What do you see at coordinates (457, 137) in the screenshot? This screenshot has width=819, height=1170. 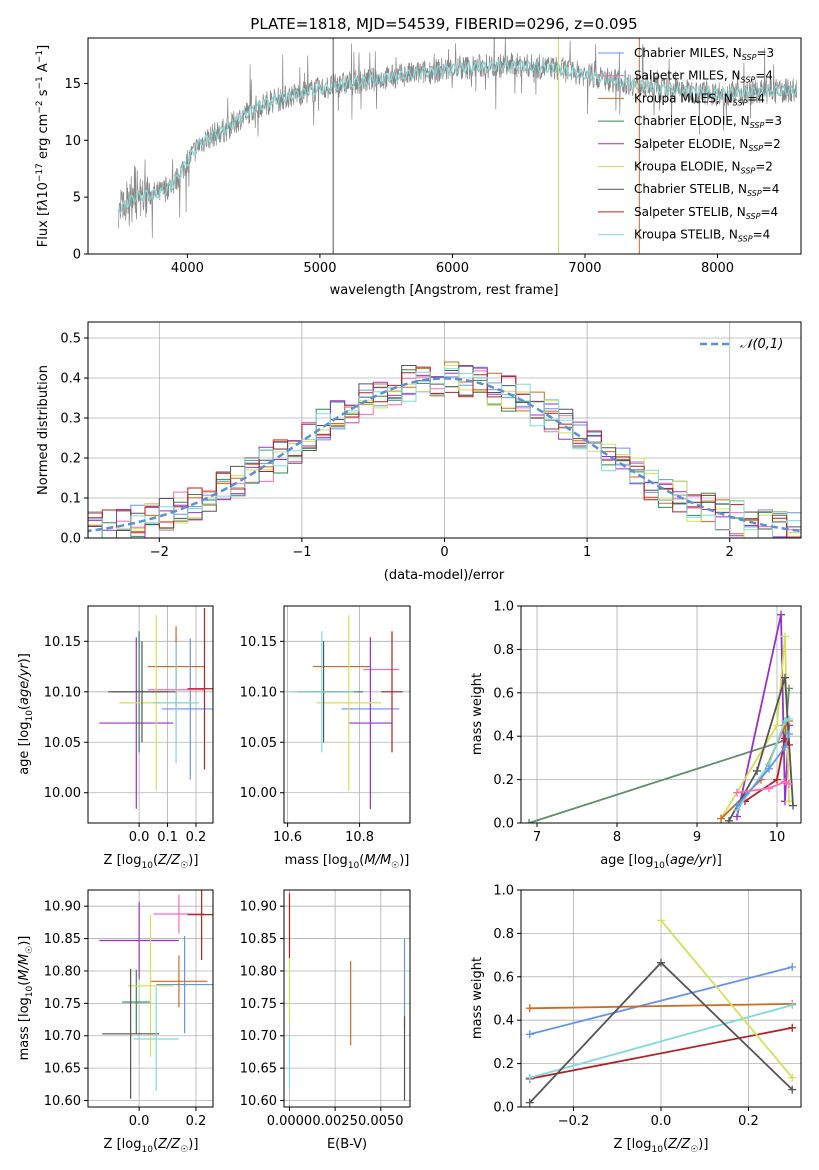 I see `model-spectrum-line` at bounding box center [457, 137].